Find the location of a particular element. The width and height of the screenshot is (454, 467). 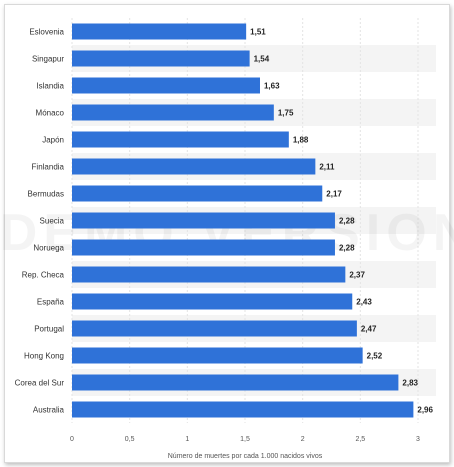

x-tick-label: 1 is located at coordinates (187, 439).